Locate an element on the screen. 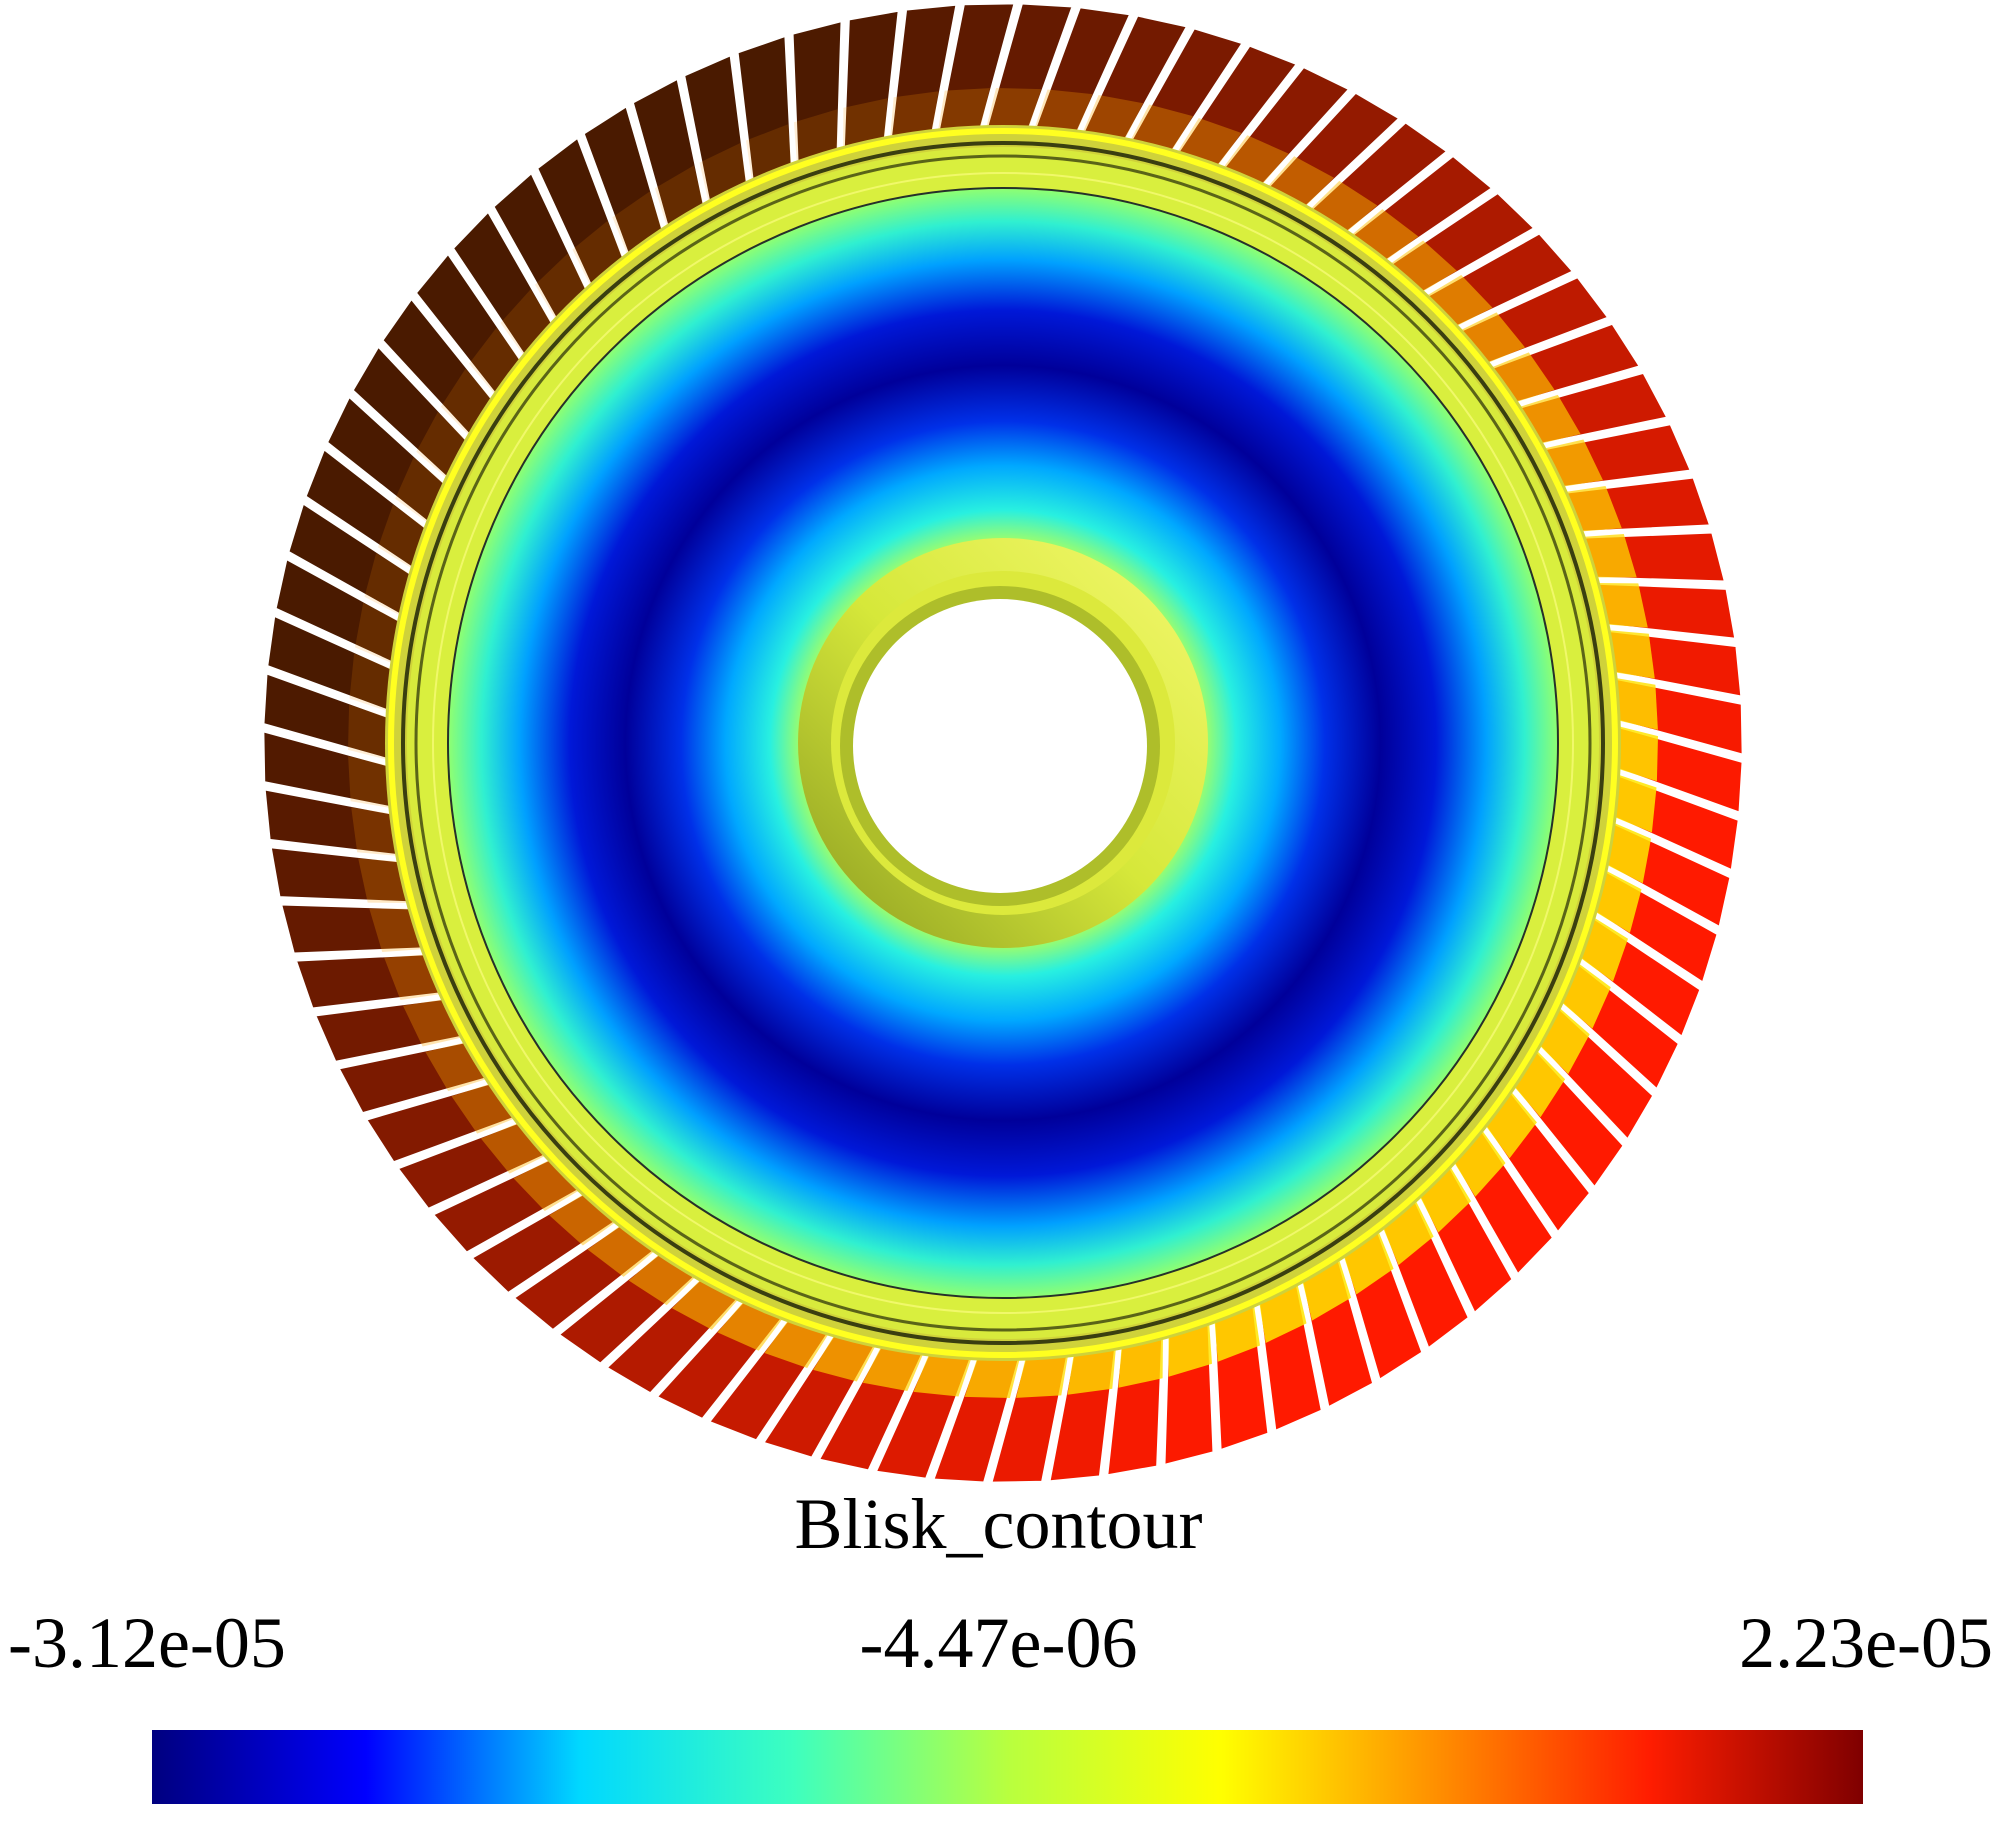 This screenshot has width=1997, height=1827. colorbar-max-label: 2.23e-05 is located at coordinates (1866, 1643).